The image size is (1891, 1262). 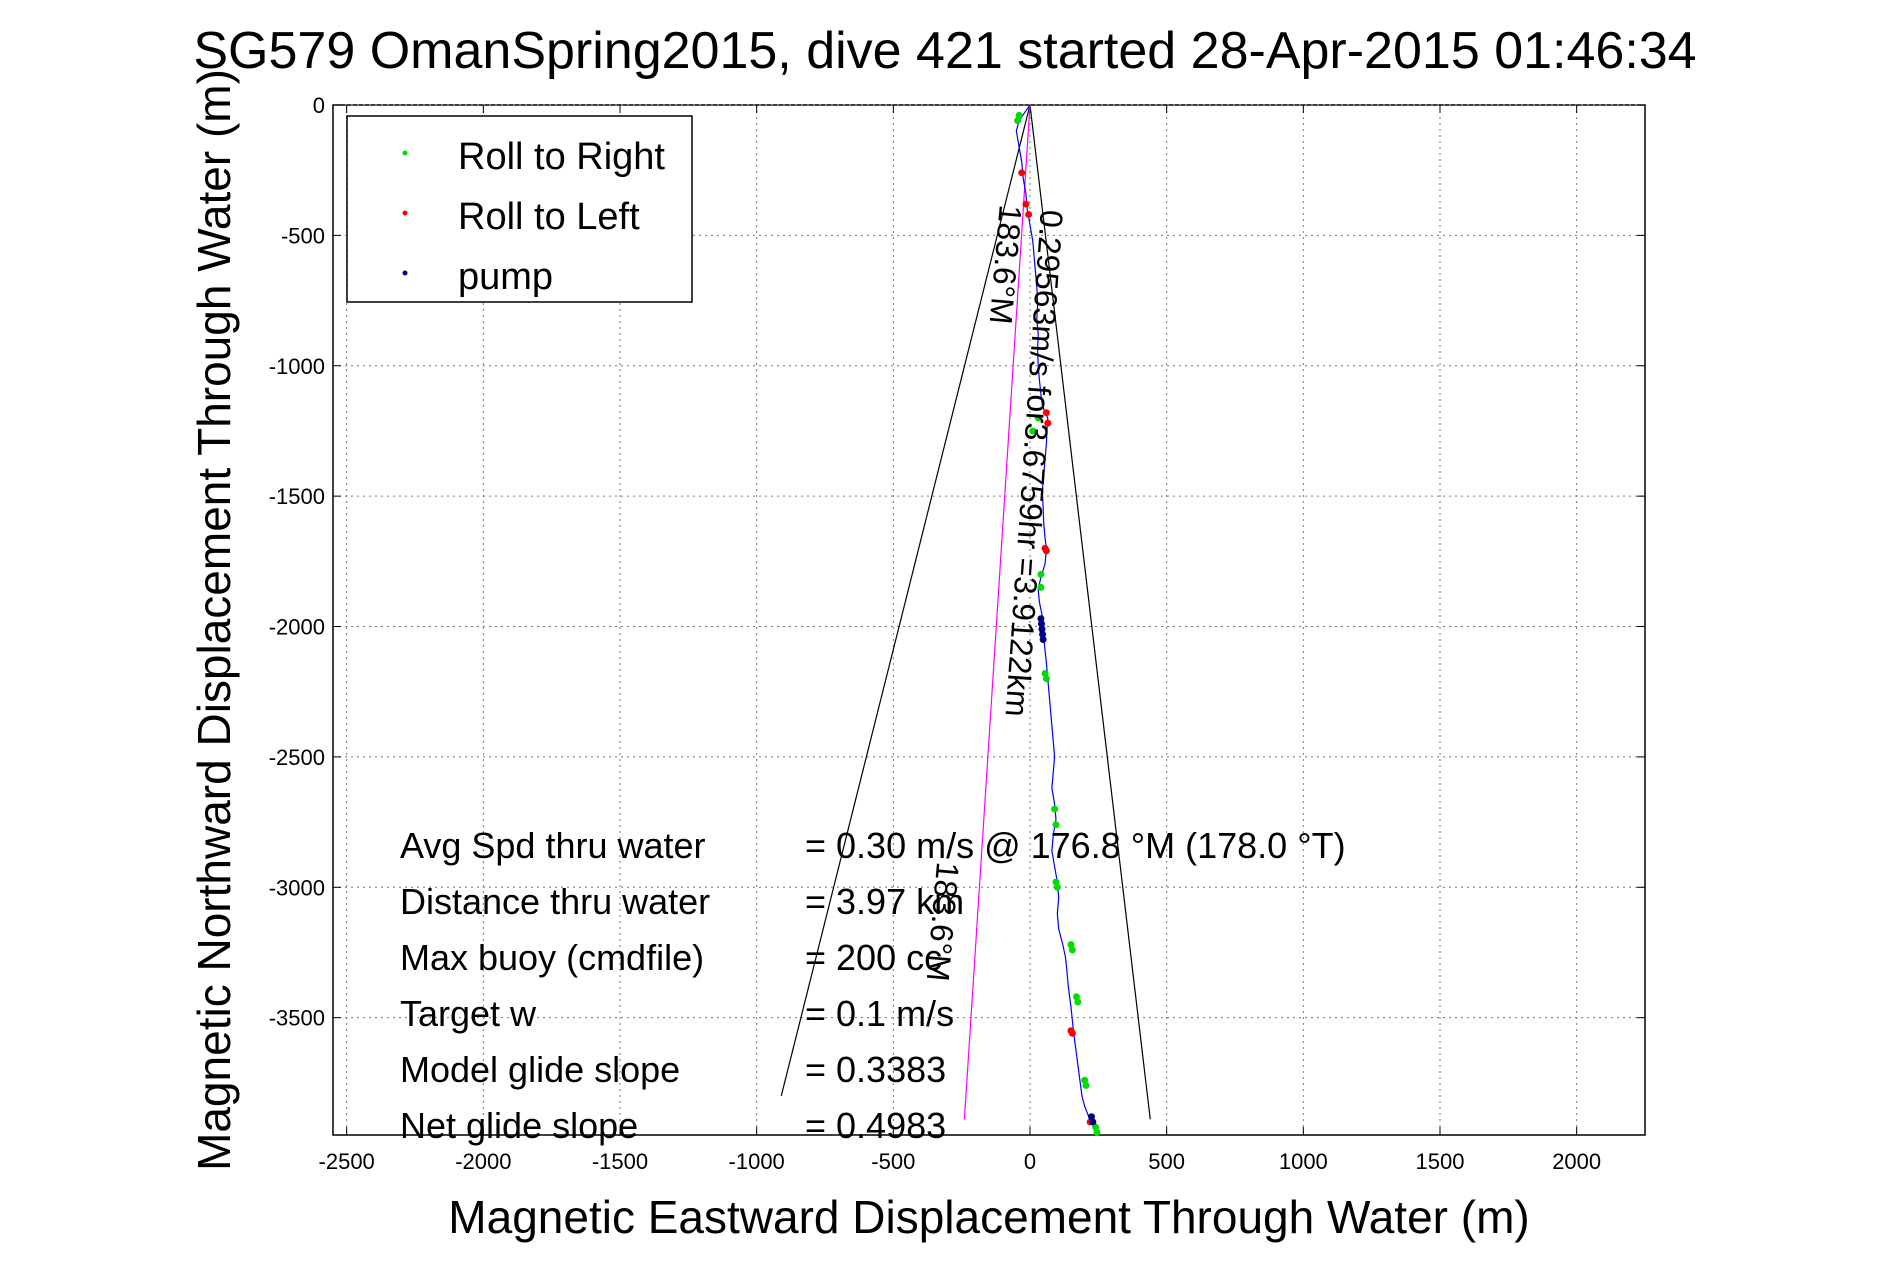 What do you see at coordinates (297, 627) in the screenshot?
I see `y-tick-label: -2000` at bounding box center [297, 627].